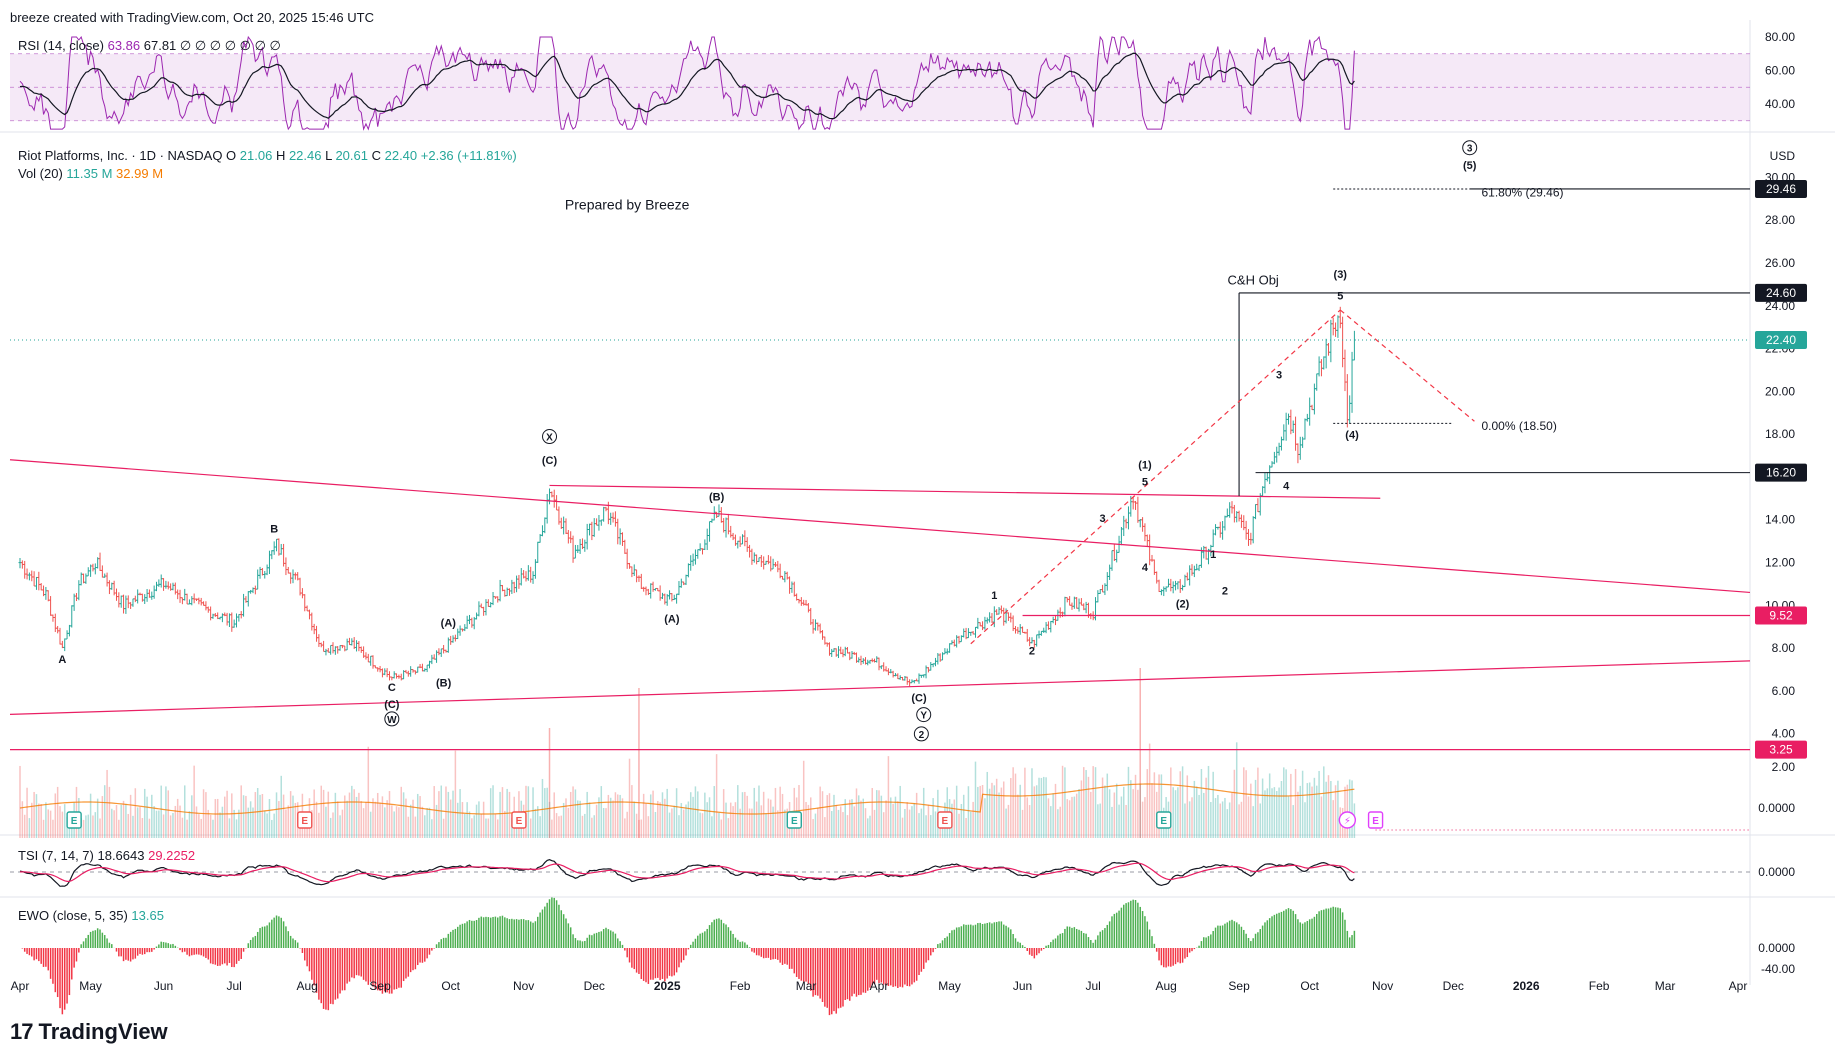 The height and width of the screenshot is (1059, 1835). Describe the element at coordinates (1145, 465) in the screenshot. I see `wave-label: (1)` at that location.